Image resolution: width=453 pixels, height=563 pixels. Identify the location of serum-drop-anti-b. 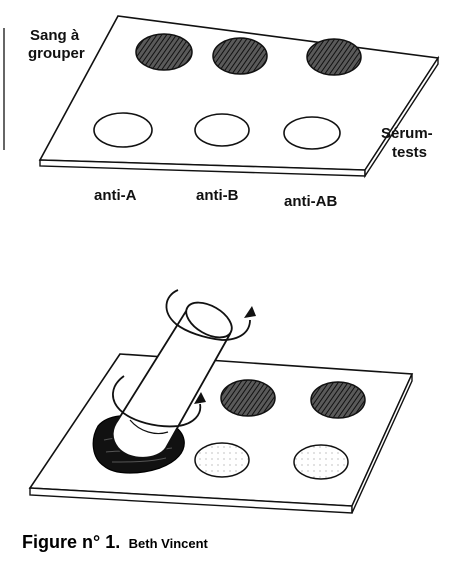
(222, 130).